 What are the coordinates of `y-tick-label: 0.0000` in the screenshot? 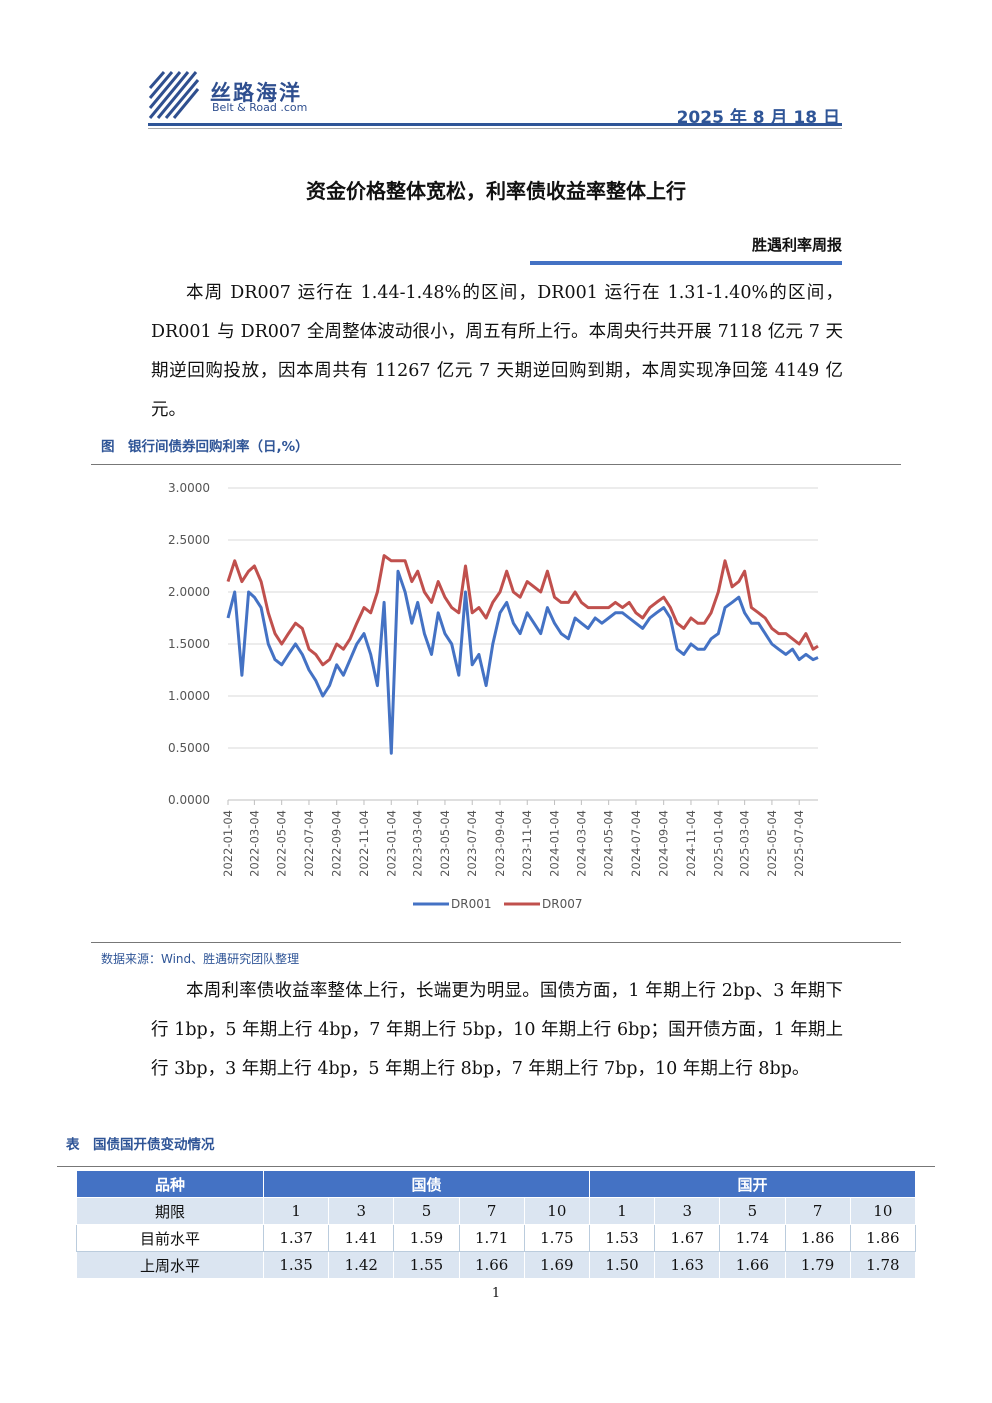 It's located at (189, 800).